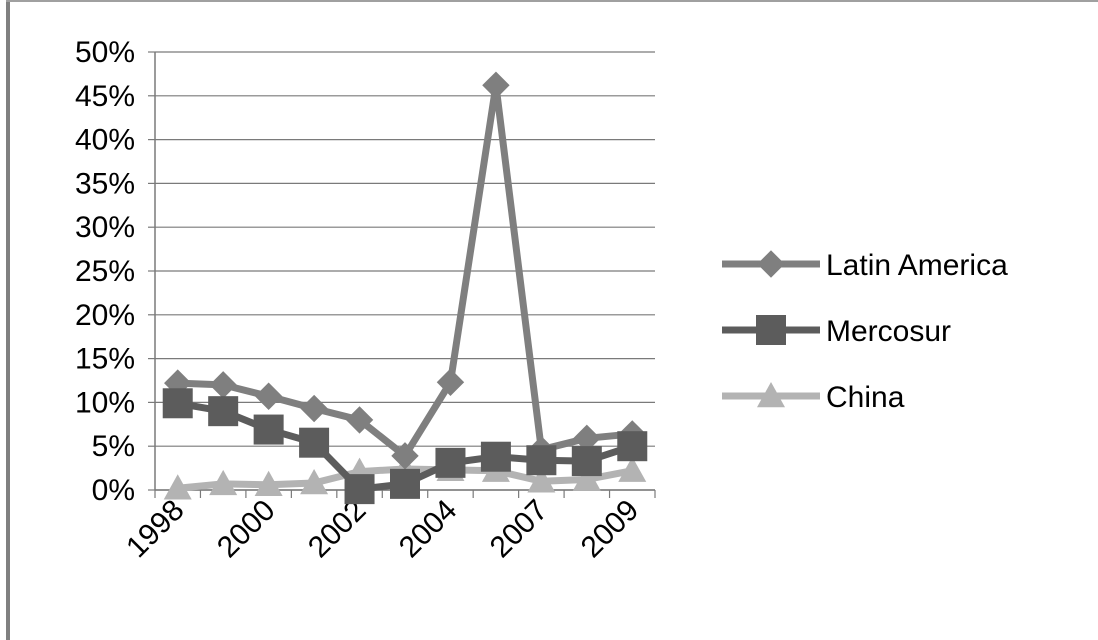 The width and height of the screenshot is (1098, 640). I want to click on x-tick-label: 2009, so click(610, 529).